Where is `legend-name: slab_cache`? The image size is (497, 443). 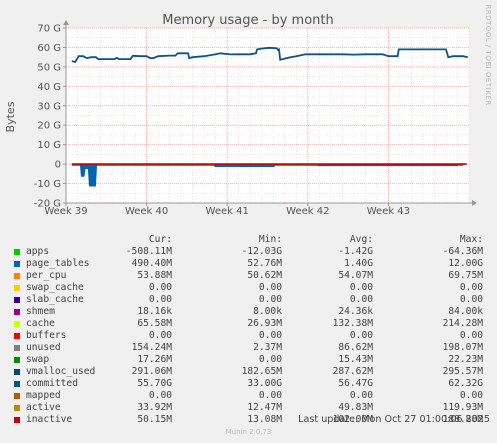 legend-name: slab_cache is located at coordinates (55, 299).